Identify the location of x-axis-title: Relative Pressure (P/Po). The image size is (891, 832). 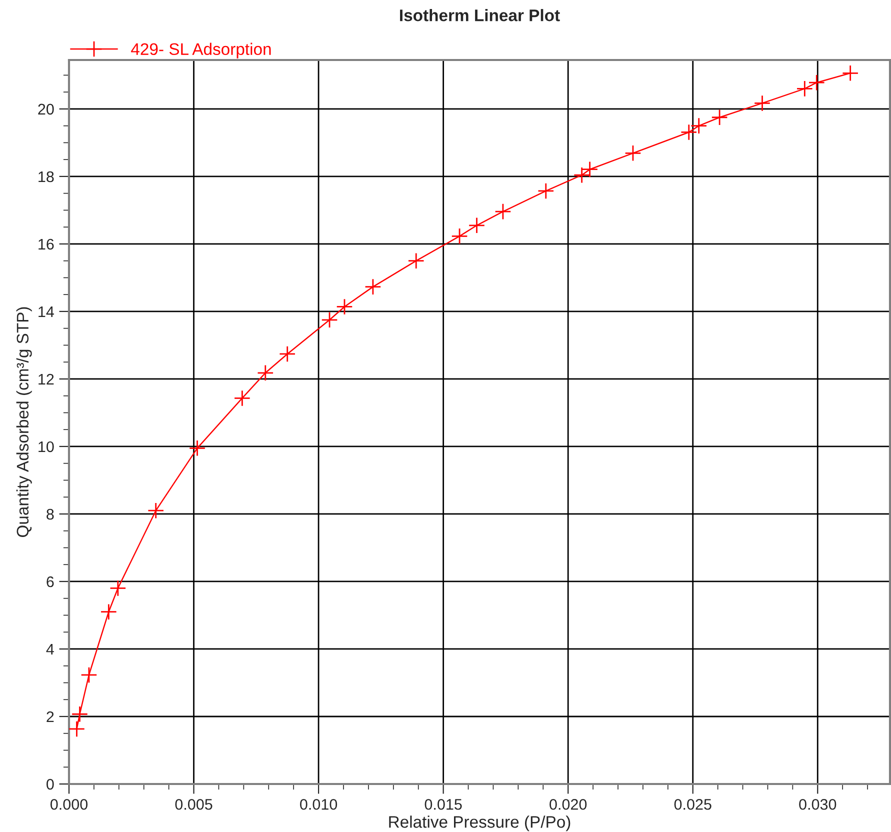
(479, 824).